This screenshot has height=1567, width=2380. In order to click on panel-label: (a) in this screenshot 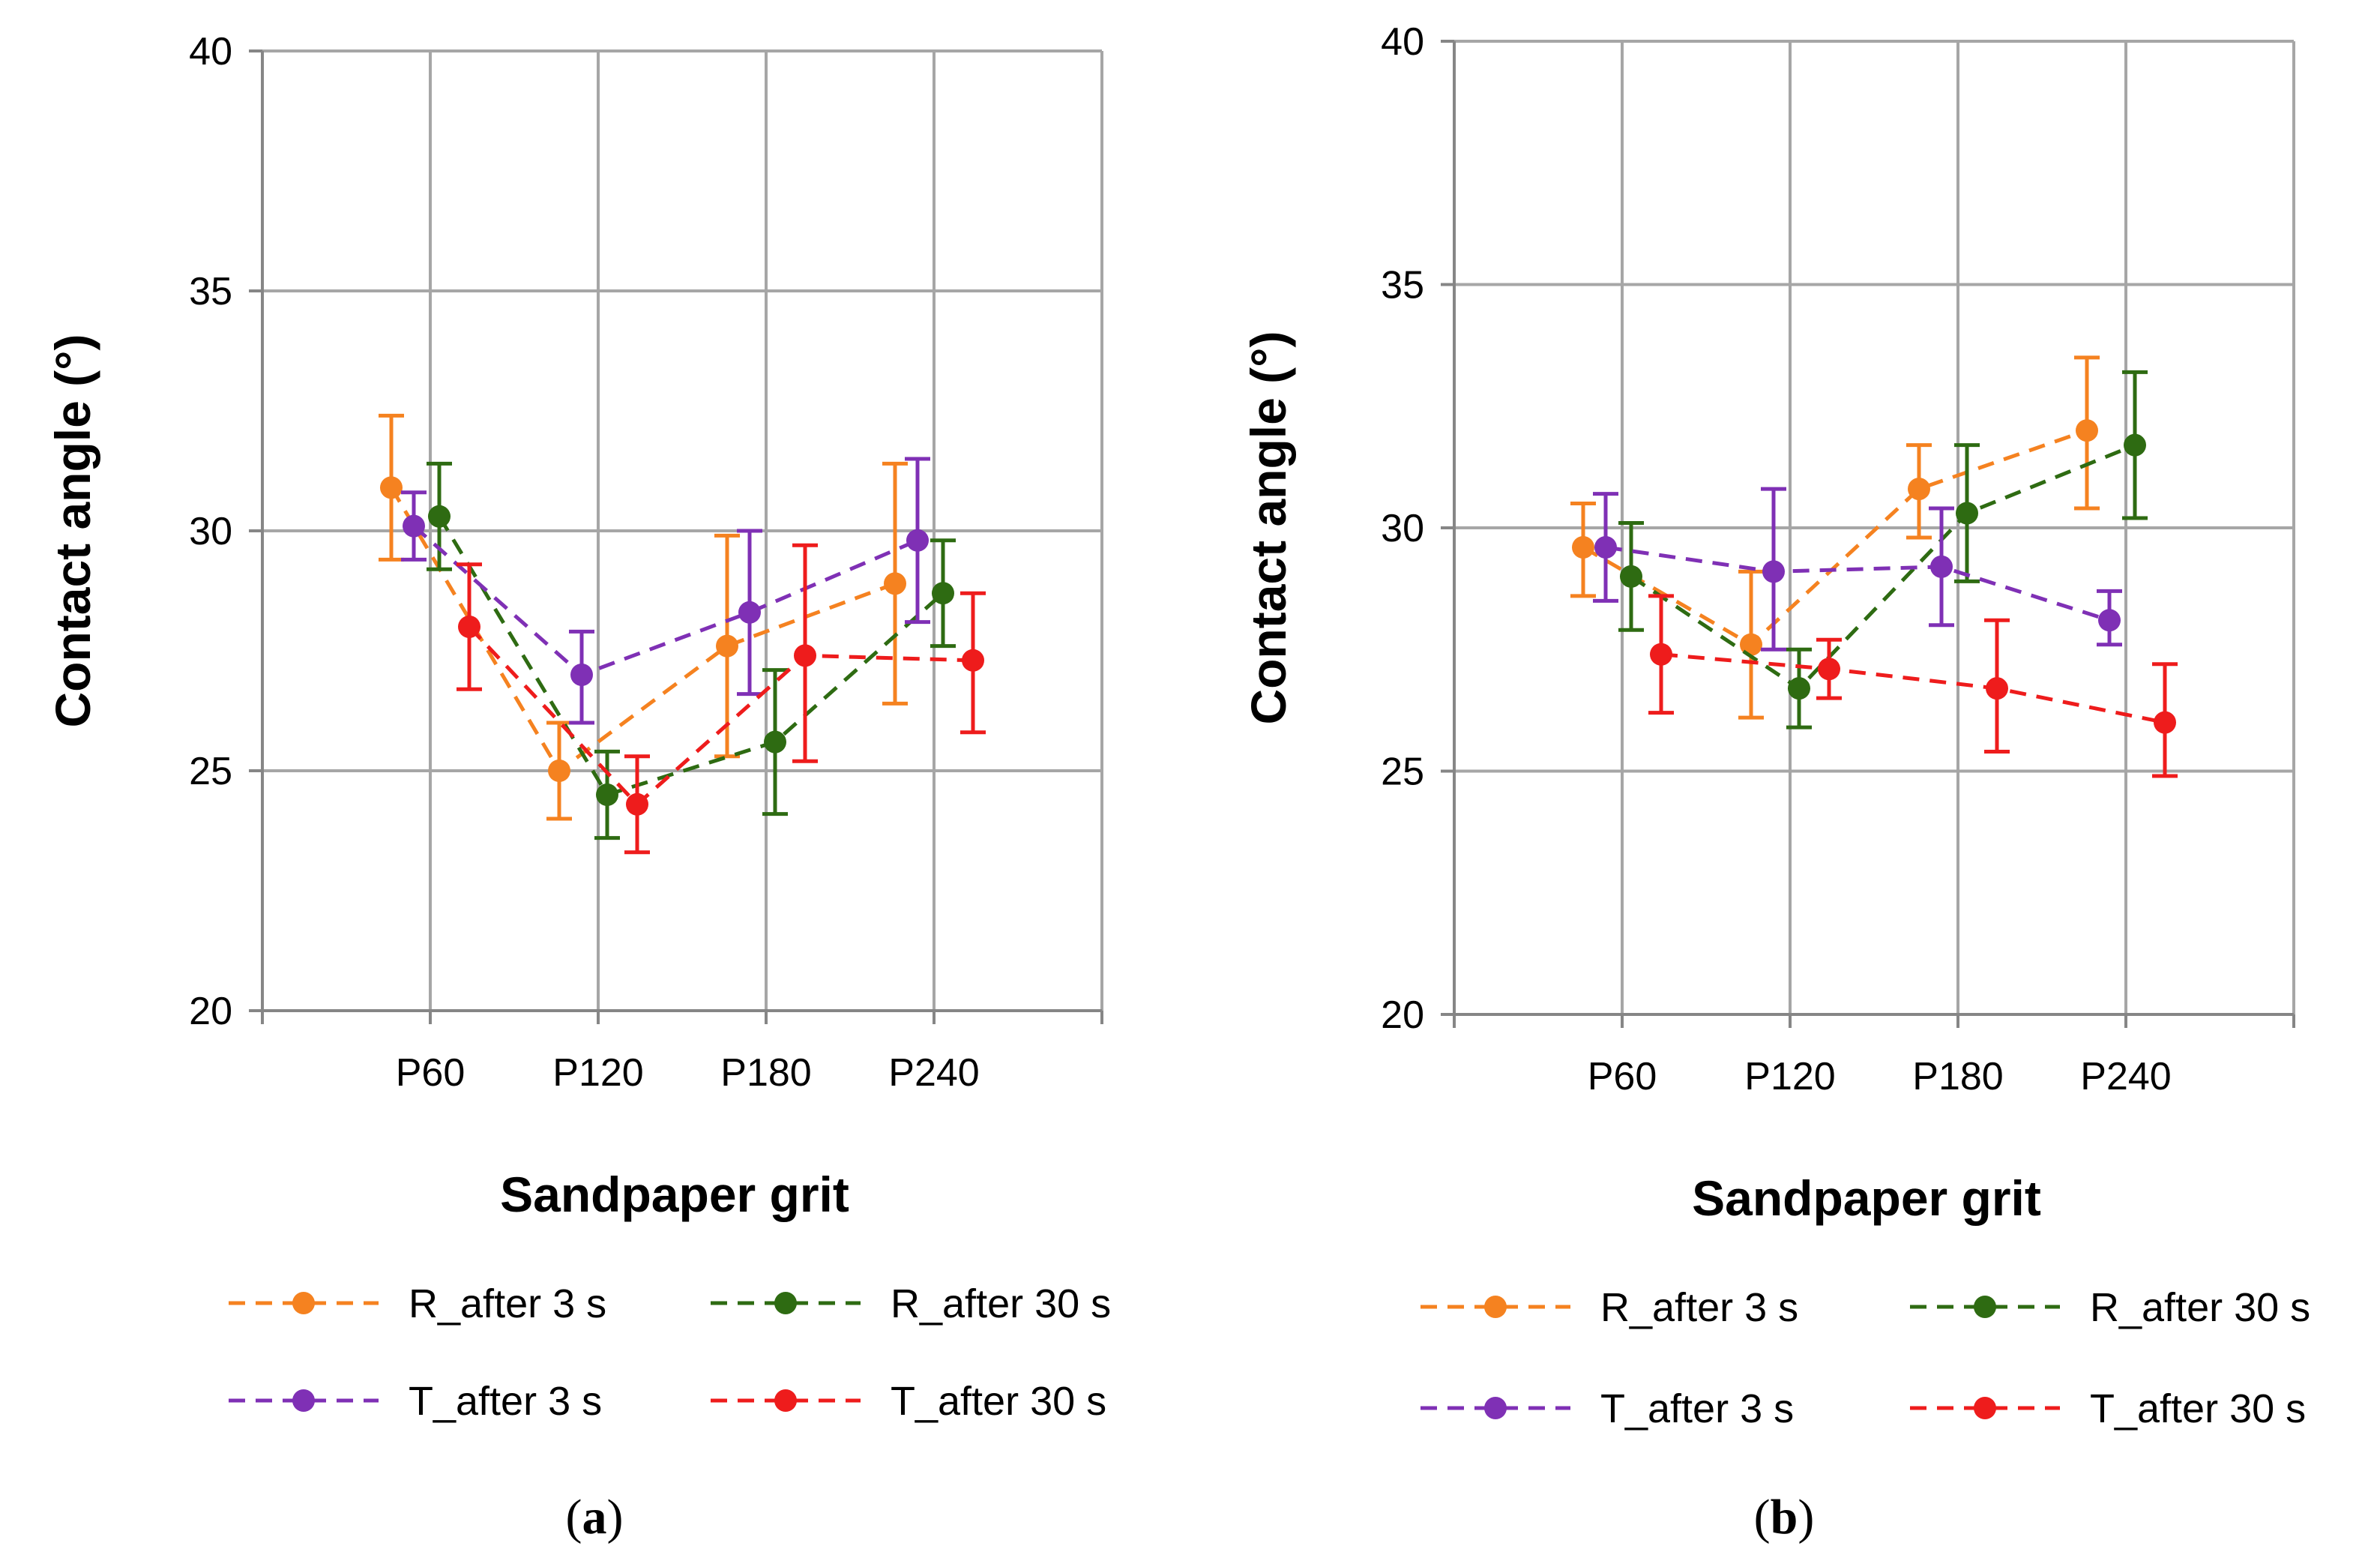, I will do `click(595, 1517)`.